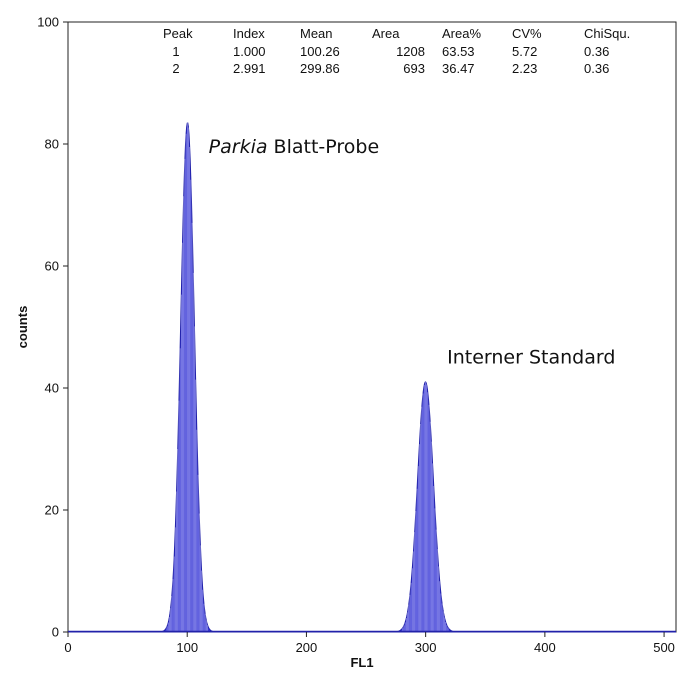 This screenshot has width=700, height=690. I want to click on x-axis-label: FL1, so click(361, 662).